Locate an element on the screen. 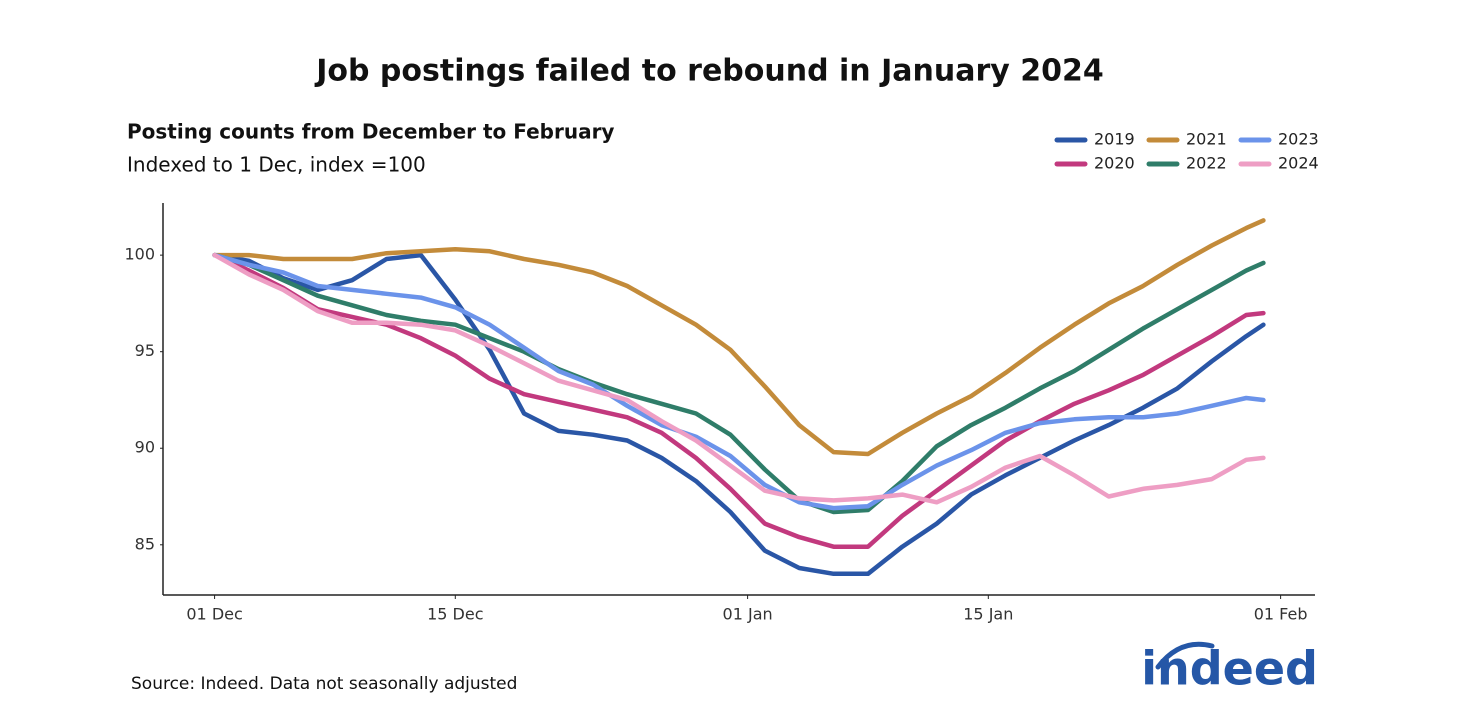 This screenshot has height=722, width=1460. x-tick-label: 01 Dec is located at coordinates (214, 614).